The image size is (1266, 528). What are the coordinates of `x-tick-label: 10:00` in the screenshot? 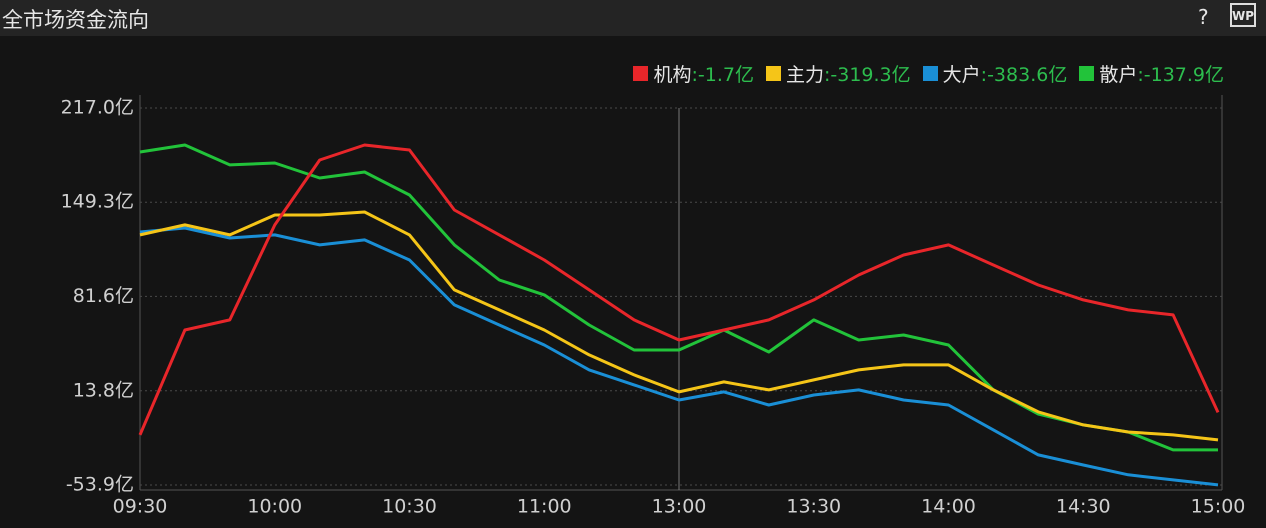 It's located at (274, 507).